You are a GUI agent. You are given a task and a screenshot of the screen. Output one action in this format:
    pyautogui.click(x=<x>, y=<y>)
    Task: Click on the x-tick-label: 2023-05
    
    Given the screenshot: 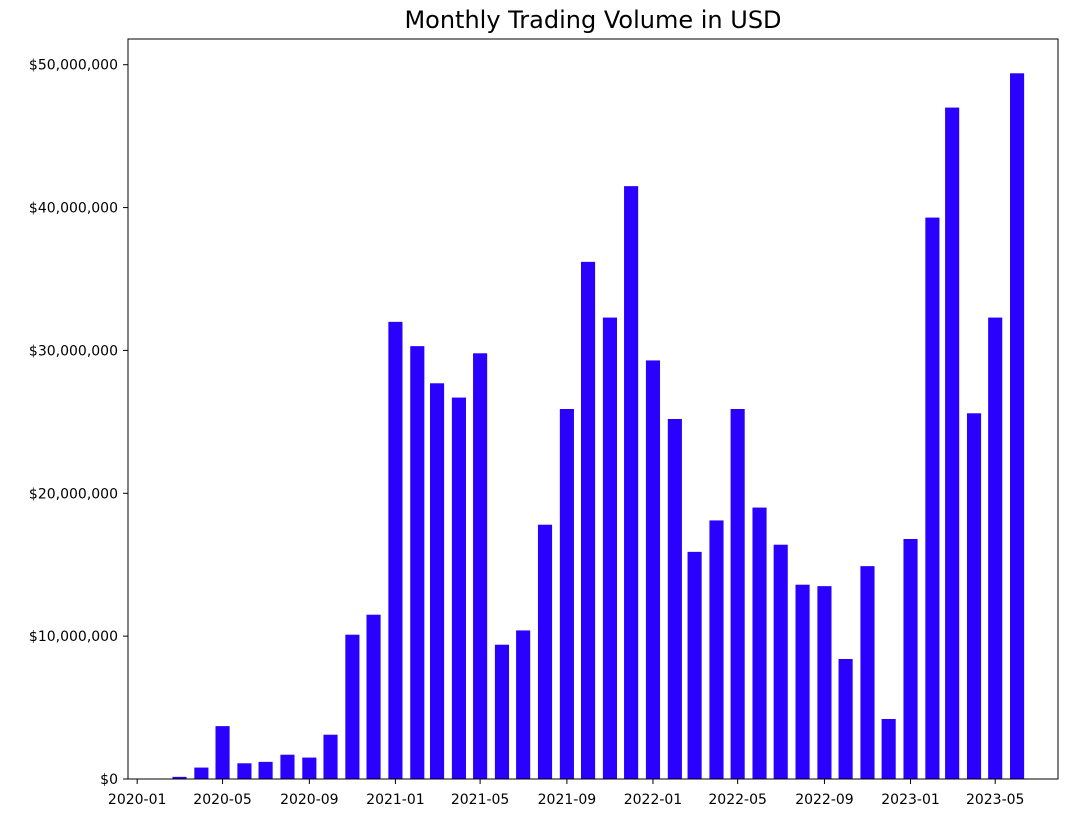 What is the action you would take?
    pyautogui.click(x=995, y=800)
    